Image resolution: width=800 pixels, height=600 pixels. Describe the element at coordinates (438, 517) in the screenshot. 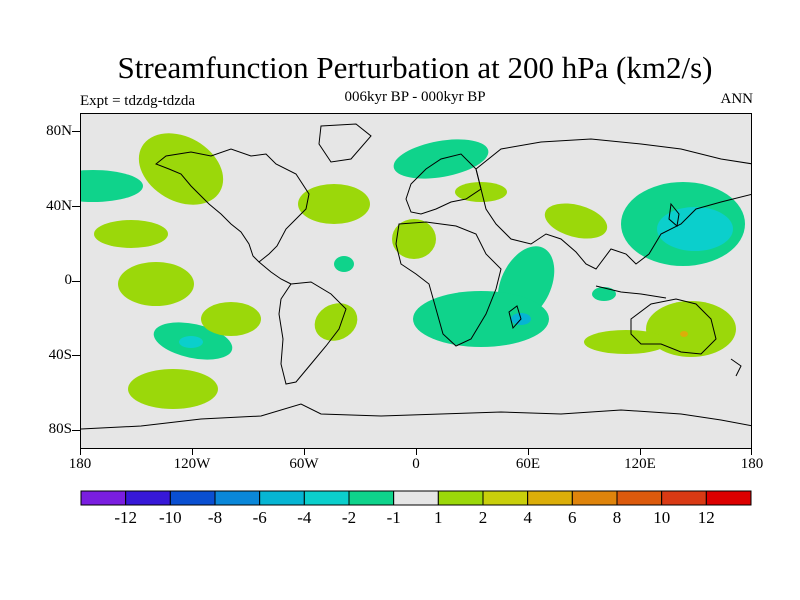

I see `colorbar-label: 1` at that location.